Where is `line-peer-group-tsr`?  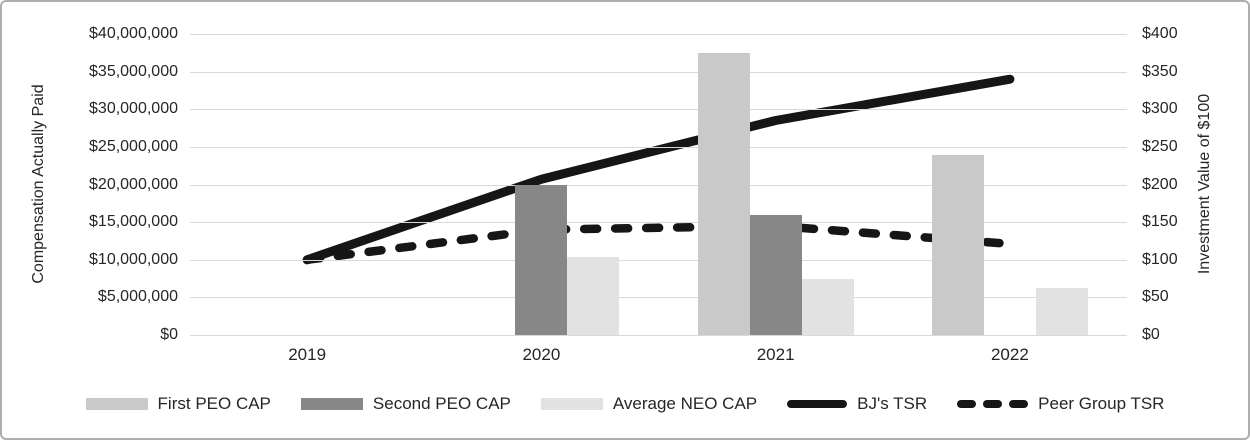
line-peer-group-tsr is located at coordinates (658, 243).